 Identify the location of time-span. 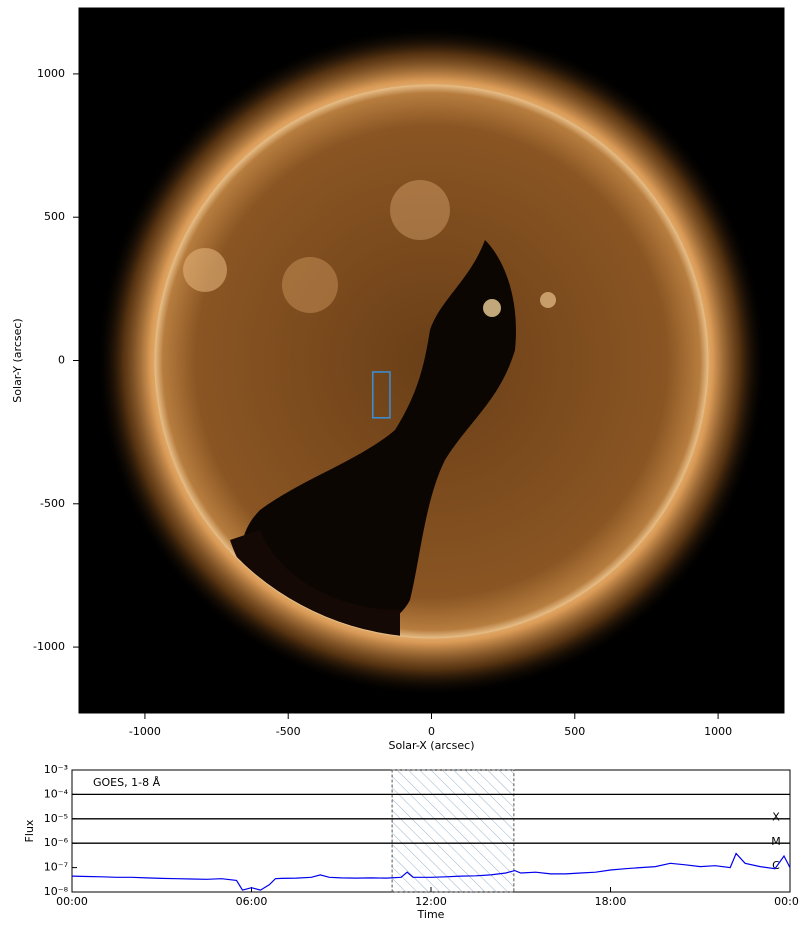
(453, 831).